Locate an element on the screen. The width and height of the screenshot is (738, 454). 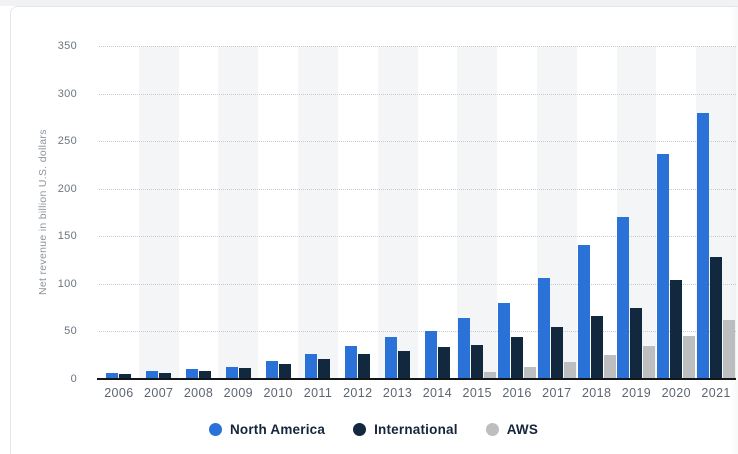
bar-group-2021 is located at coordinates (716, 212).